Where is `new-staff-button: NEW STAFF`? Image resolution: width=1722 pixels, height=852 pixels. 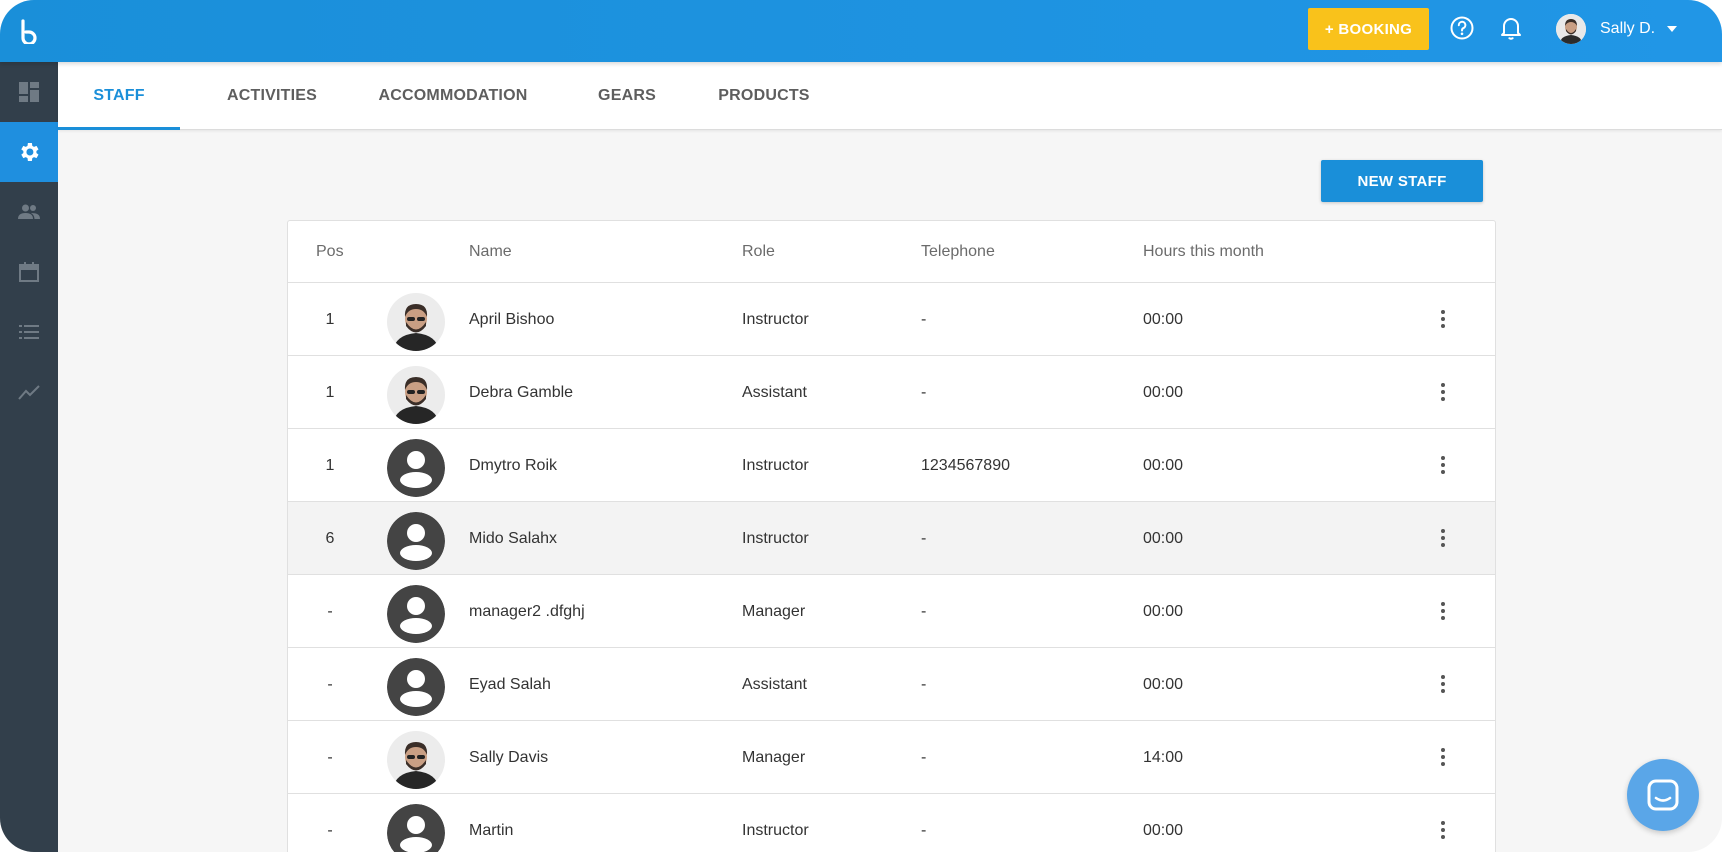 new-staff-button: NEW STAFF is located at coordinates (1402, 181).